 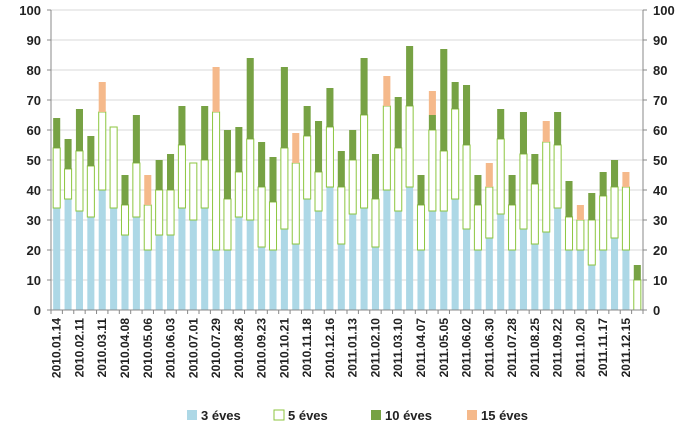 I want to click on y-tick-label-left: 40, so click(x=34, y=190).